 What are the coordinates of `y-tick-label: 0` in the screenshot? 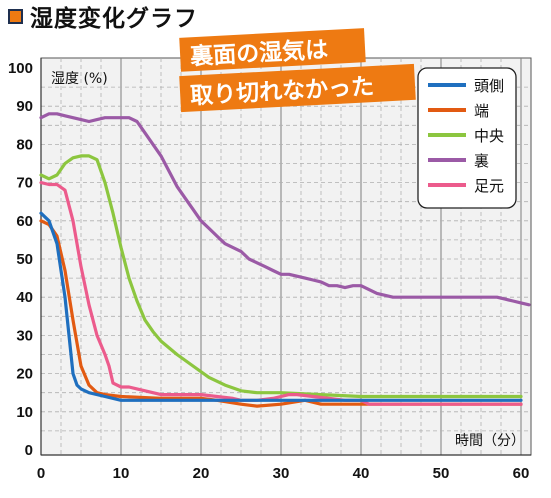 It's located at (29, 450).